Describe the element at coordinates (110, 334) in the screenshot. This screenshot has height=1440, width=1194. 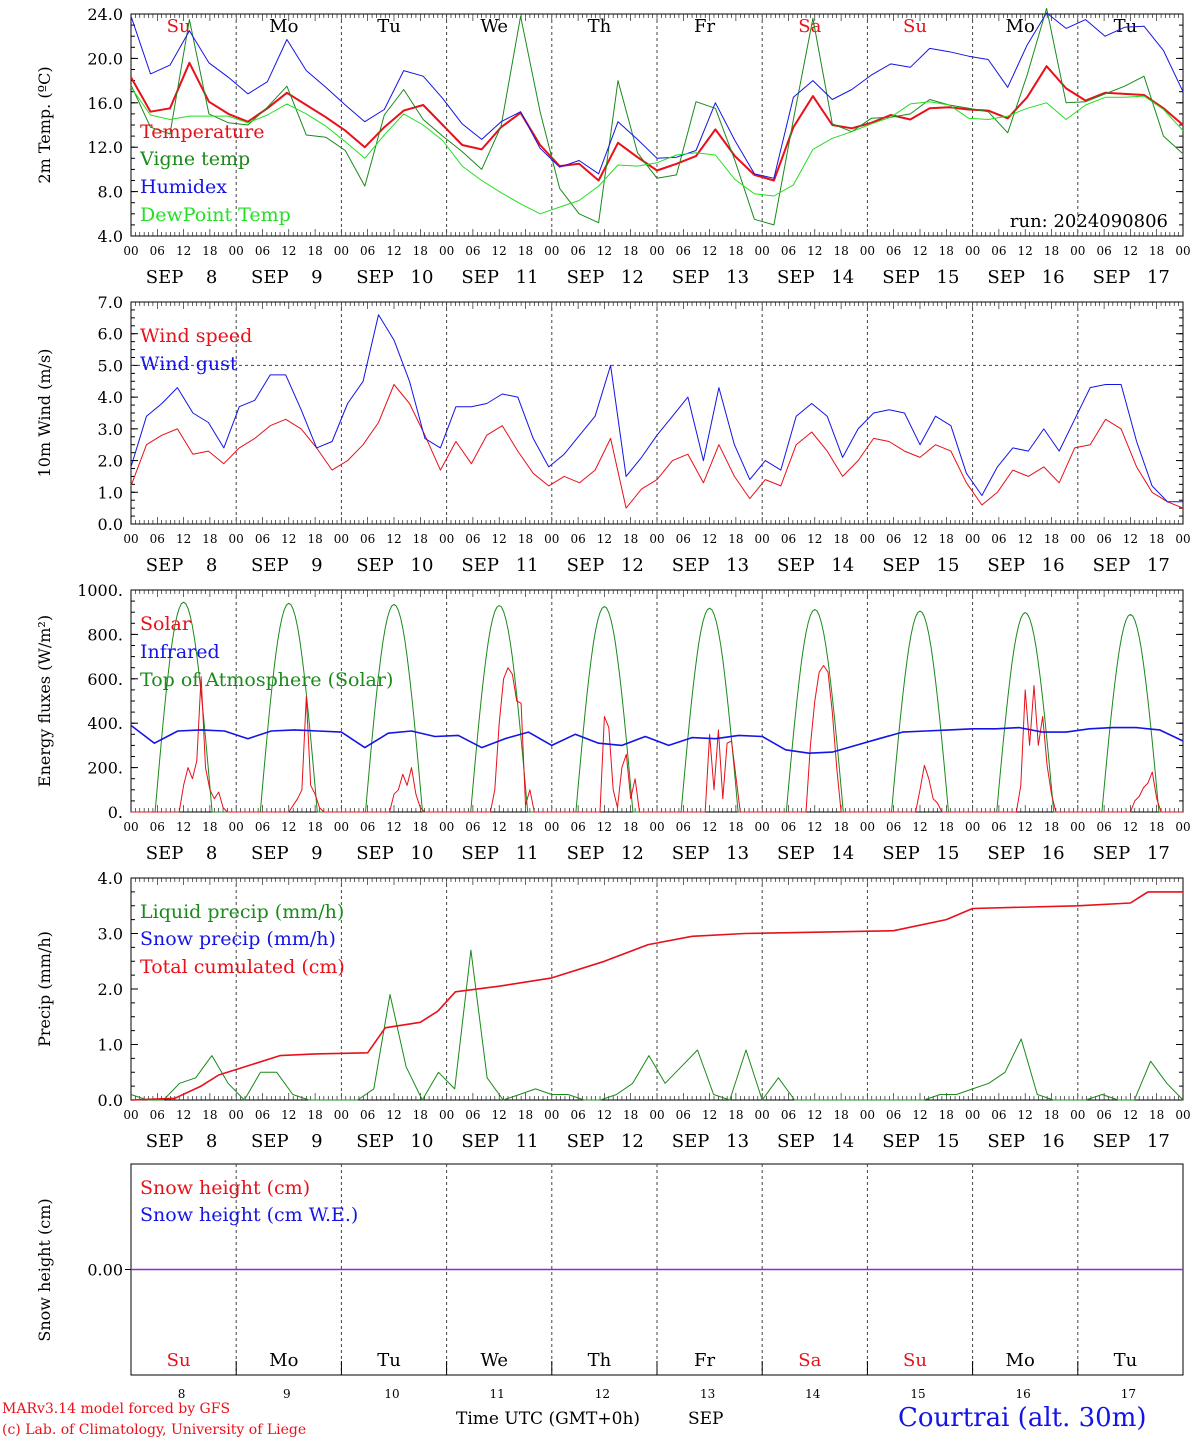
I see `y-tick-label: 6.0` at that location.